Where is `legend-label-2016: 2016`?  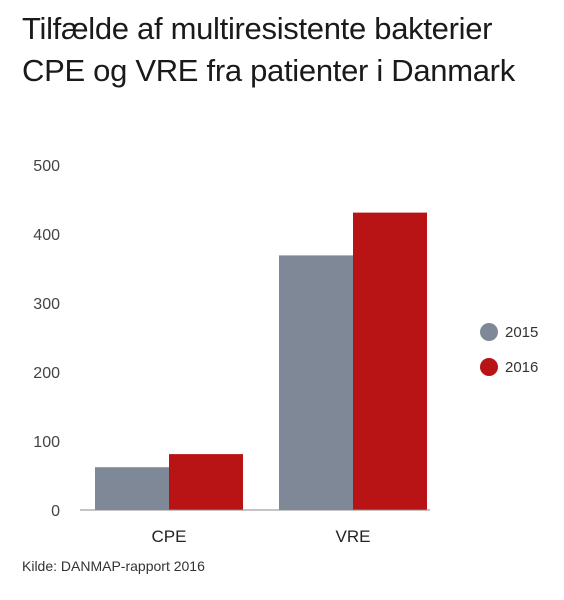 legend-label-2016: 2016 is located at coordinates (521, 367).